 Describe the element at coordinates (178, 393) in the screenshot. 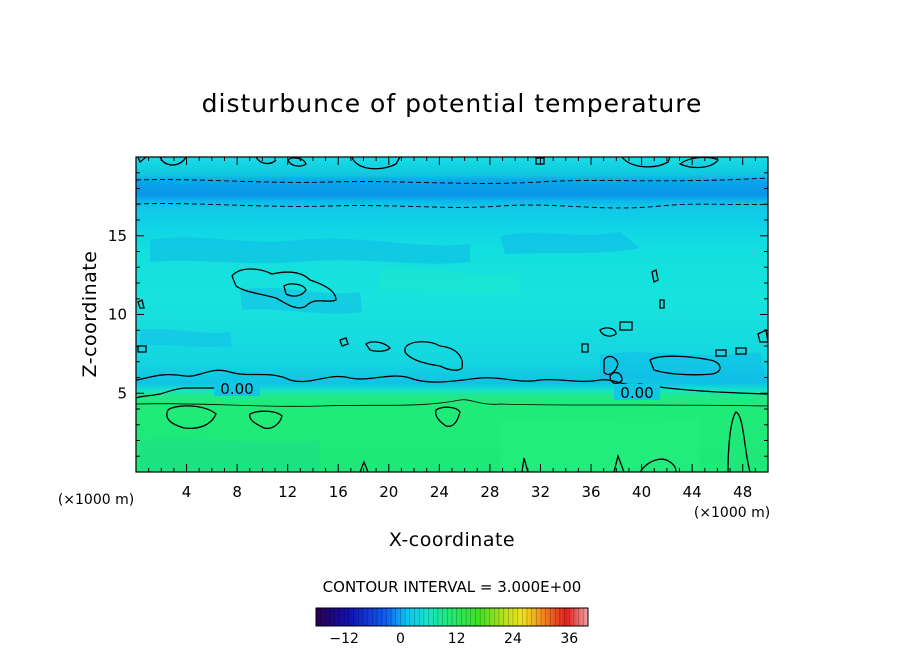

I see `contour-zero-line` at that location.